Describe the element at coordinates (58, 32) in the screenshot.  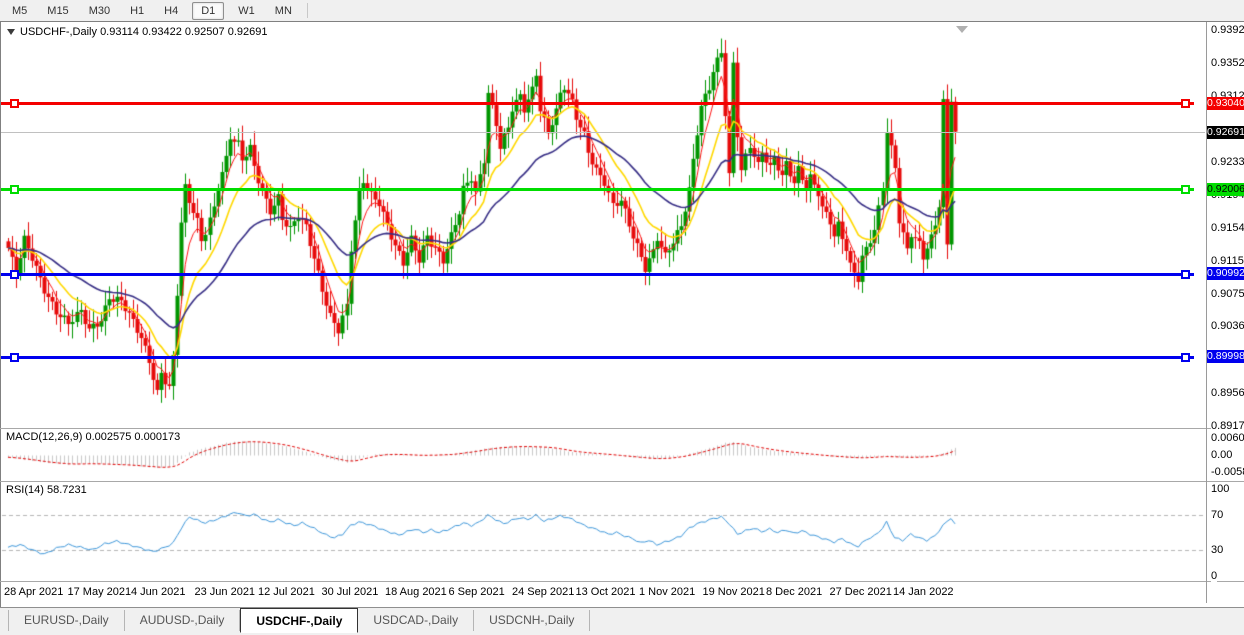
I see `symbol-period-text: USDCHF-,Daily` at that location.